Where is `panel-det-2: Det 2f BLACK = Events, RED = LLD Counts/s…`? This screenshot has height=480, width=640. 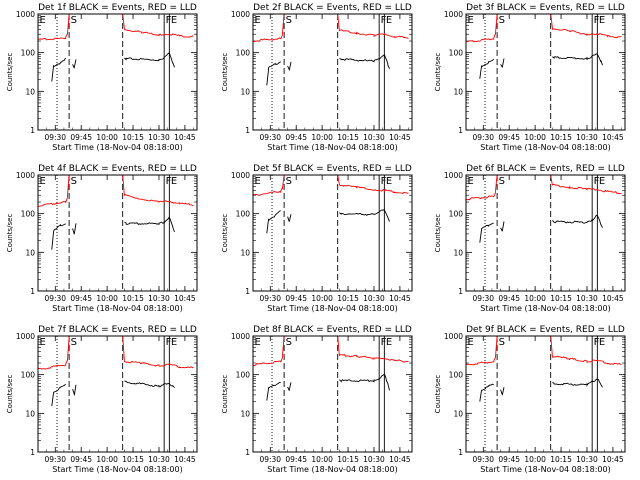
panel-det-2: Det 2f BLACK = Events, RED = LLD Counts/s… is located at coordinates (317, 77).